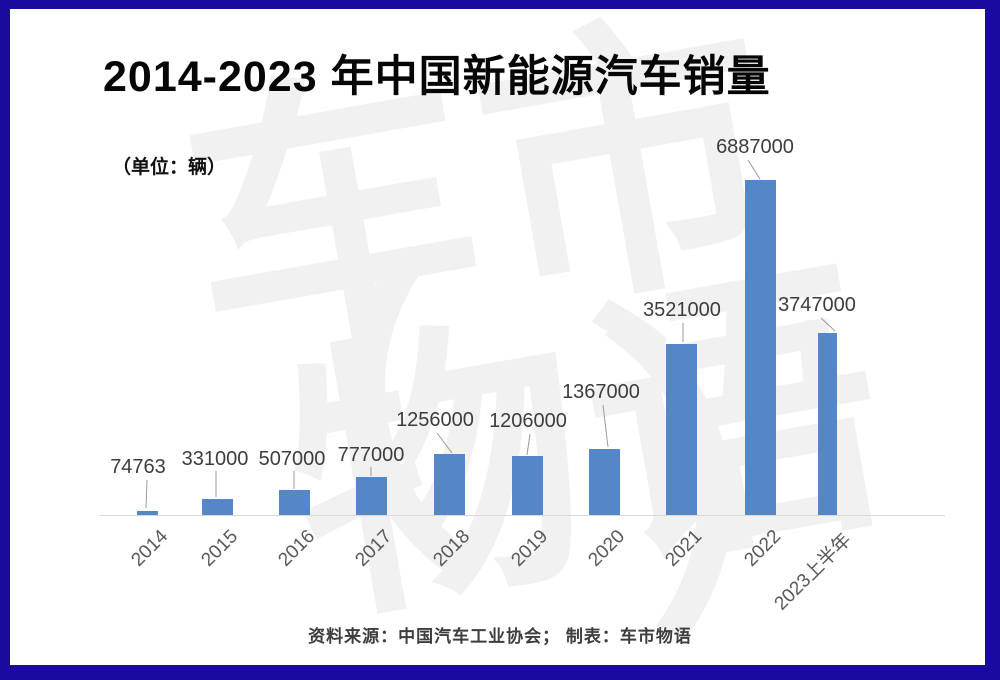  I want to click on bar-2022, so click(760, 347).